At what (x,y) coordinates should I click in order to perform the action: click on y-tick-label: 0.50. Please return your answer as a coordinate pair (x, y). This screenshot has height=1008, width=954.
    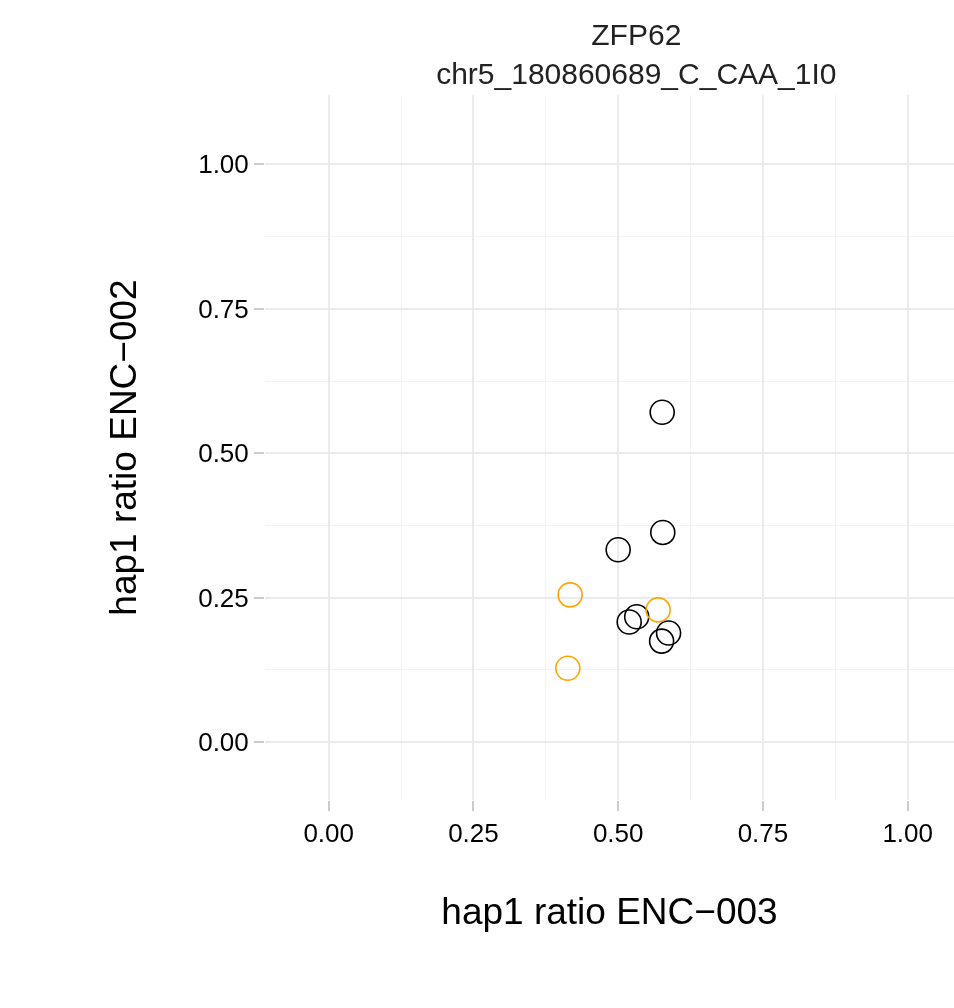
    Looking at the image, I should click on (223, 453).